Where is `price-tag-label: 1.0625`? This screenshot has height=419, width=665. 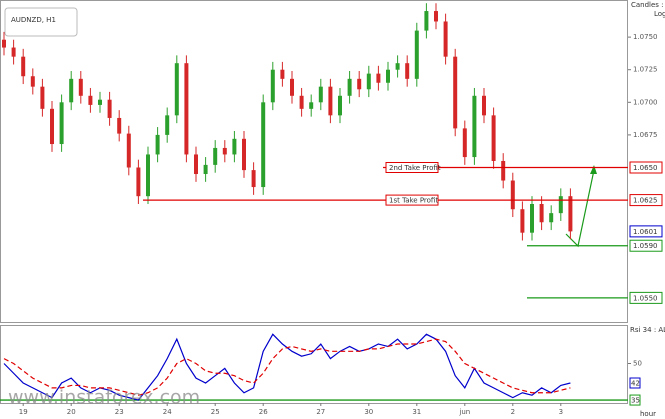
price-tag-label: 1.0625 is located at coordinates (645, 201).